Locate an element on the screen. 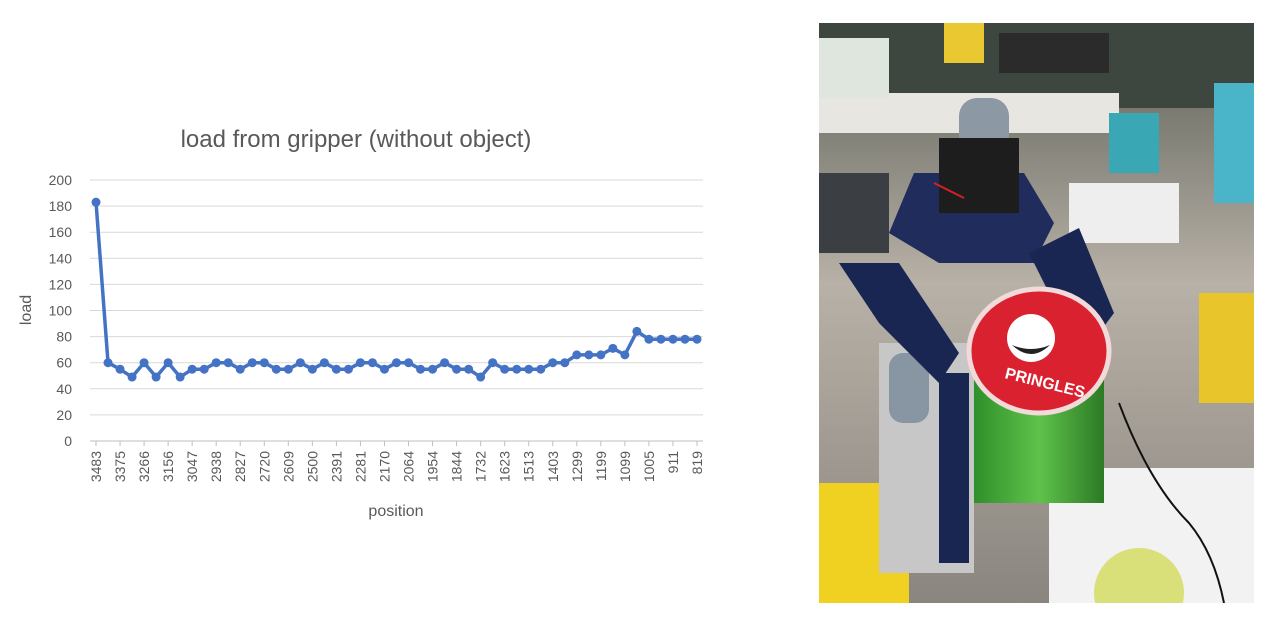 Image resolution: width=1279 pixels, height=625 pixels. x-axis-label: position is located at coordinates (395, 511).